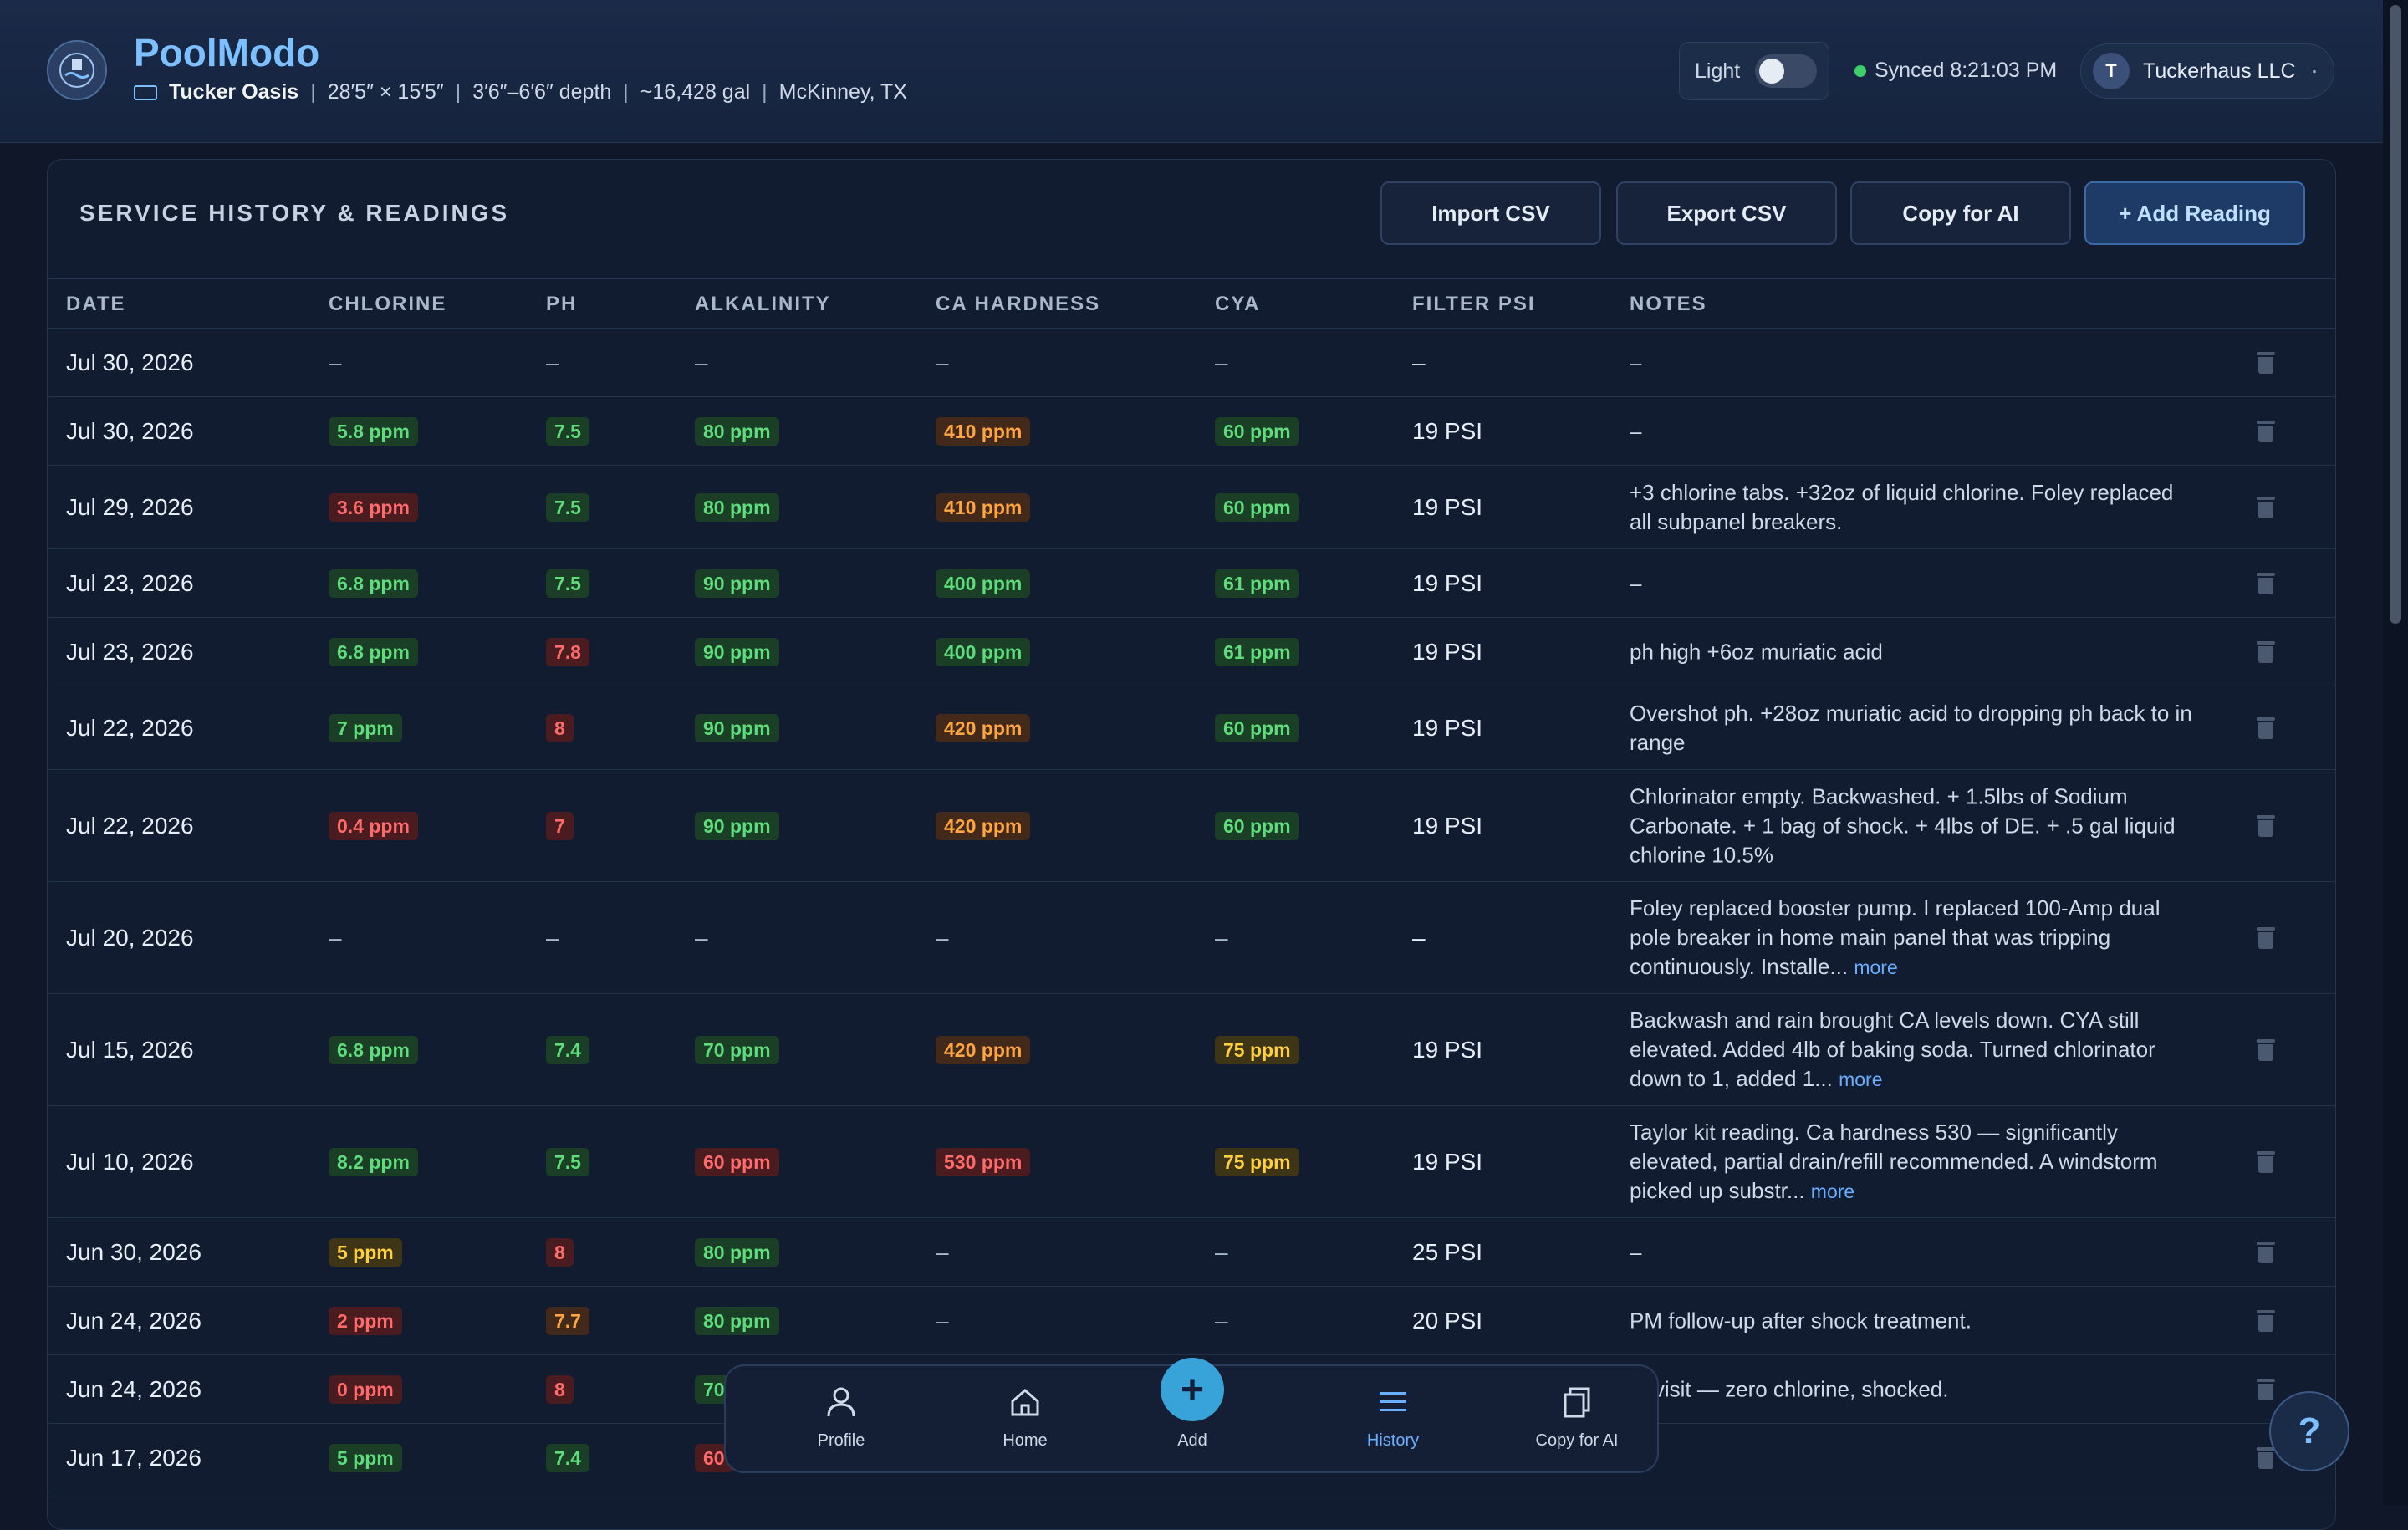  I want to click on date-cell: Jul 29, 2026, so click(130, 506).